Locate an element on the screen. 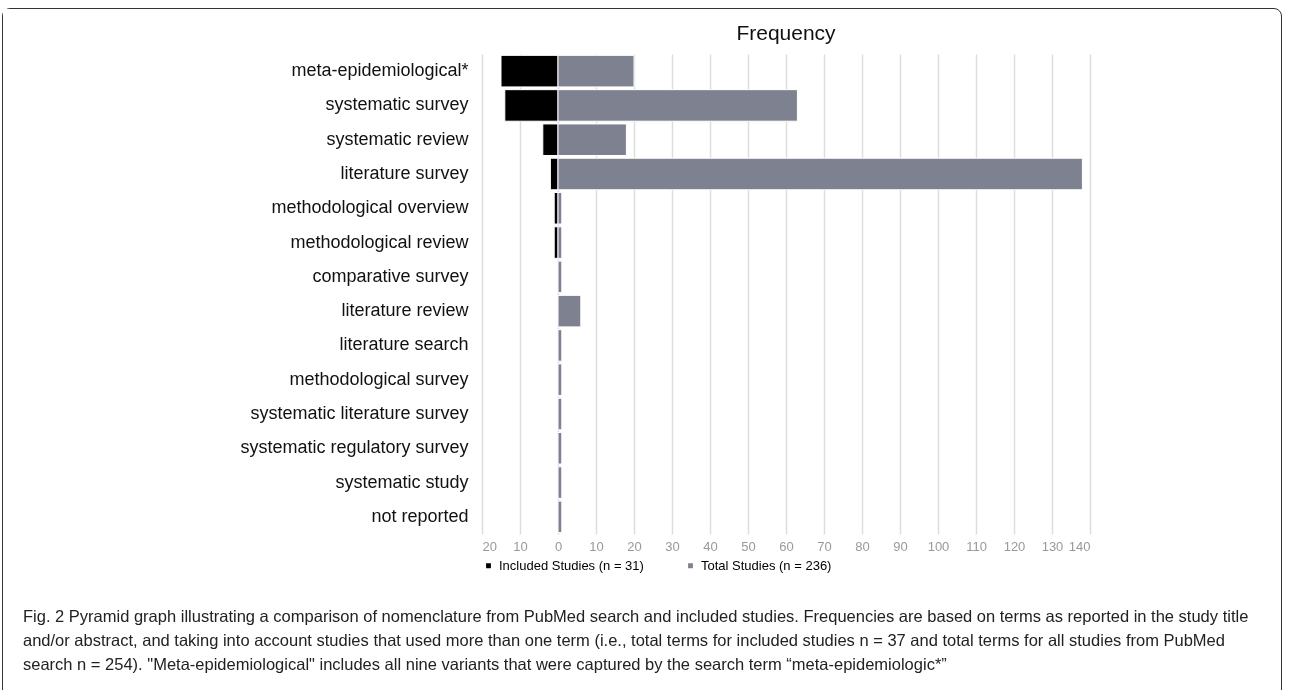 The width and height of the screenshot is (1289, 690). caption: Fig. 2 Pyramid graph illustrating a comparison of nomenclature from PubMed search and included studies. Frequencies are based on terms as reported in the study title and/or abstract, and taking into account studies that used more than one term (i.e., total terms for included studies n = 37 and total terms for all studies from PubMed search n = 254). "Meta-epidemiological" includes all nine variants that were captured by the search term “meta-epidemiologic*” is located at coordinates (636, 640).